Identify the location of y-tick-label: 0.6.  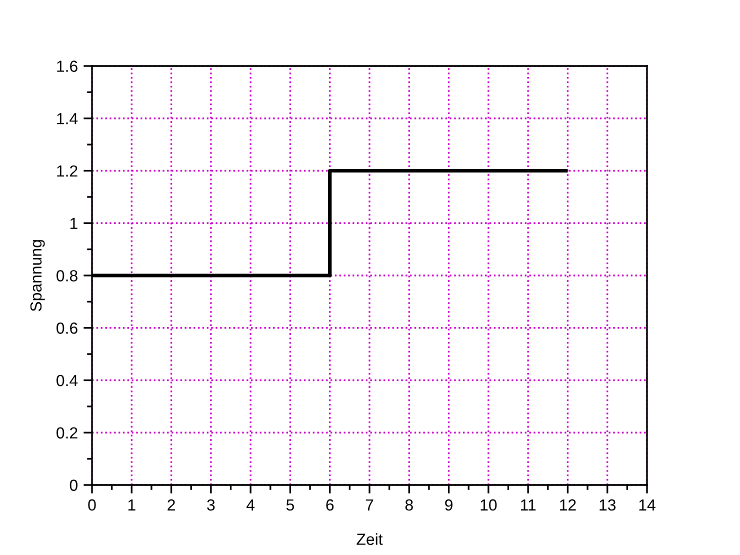
(67, 328).